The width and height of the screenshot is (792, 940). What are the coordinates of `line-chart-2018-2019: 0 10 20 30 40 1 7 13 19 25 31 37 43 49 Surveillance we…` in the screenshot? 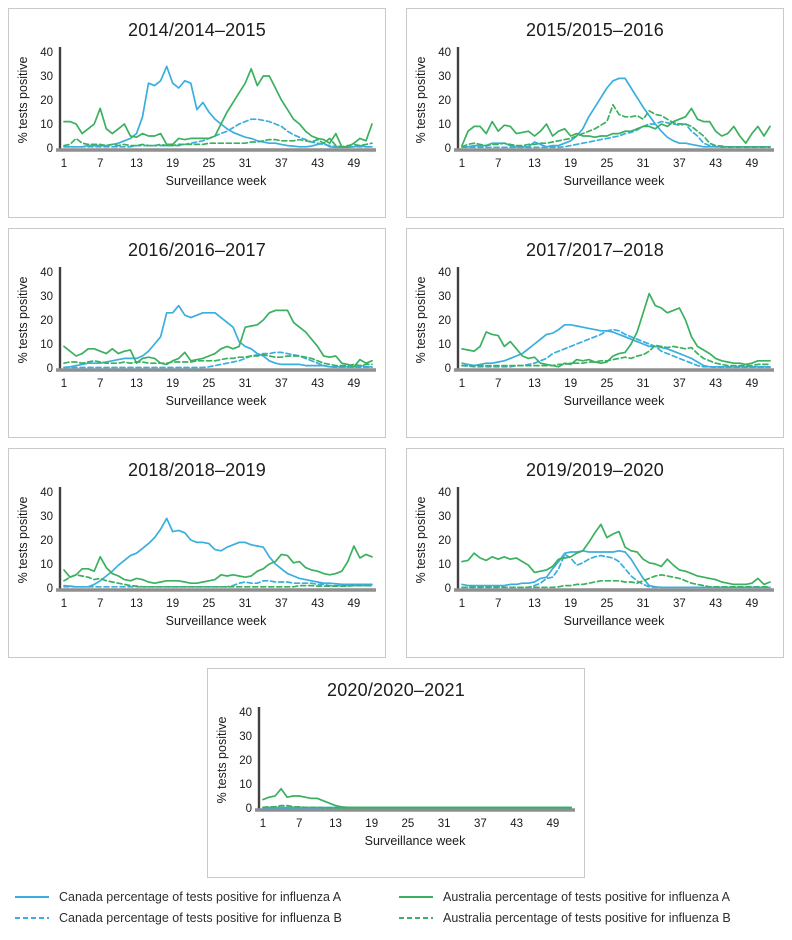 It's located at (196, 557).